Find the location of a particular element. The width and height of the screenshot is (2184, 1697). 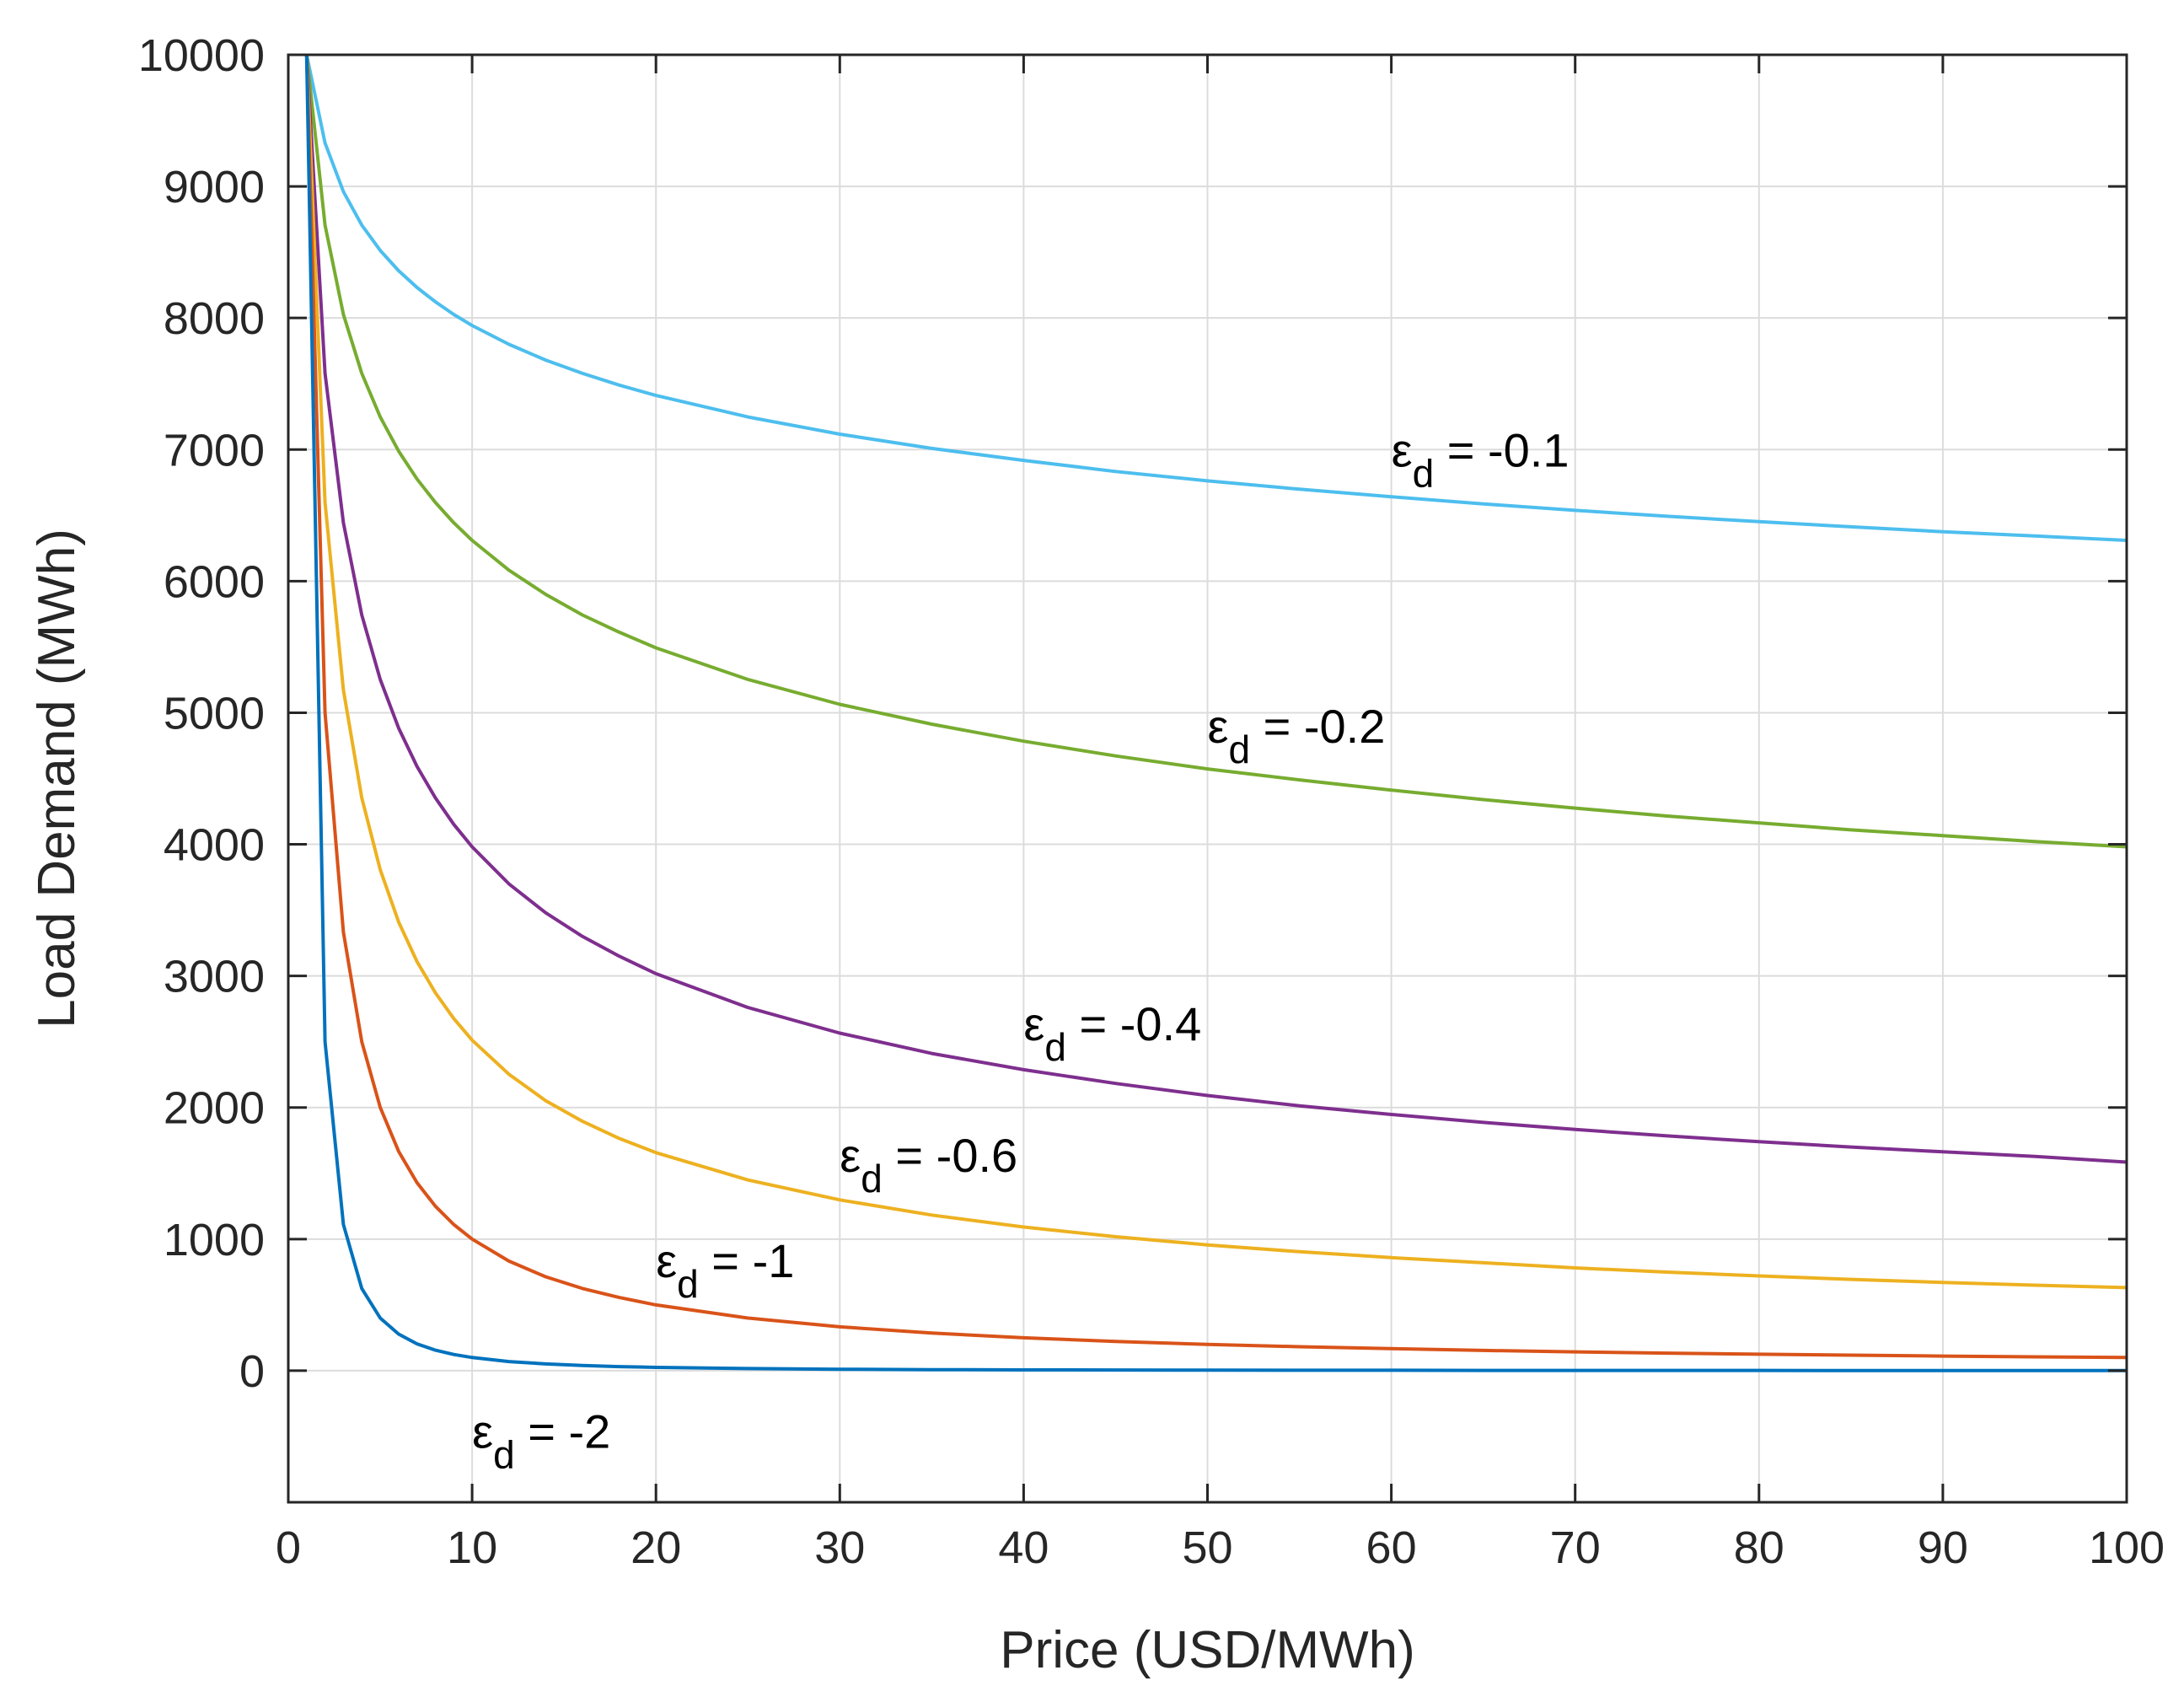

y-tick-label: 7000 is located at coordinates (214, 450).